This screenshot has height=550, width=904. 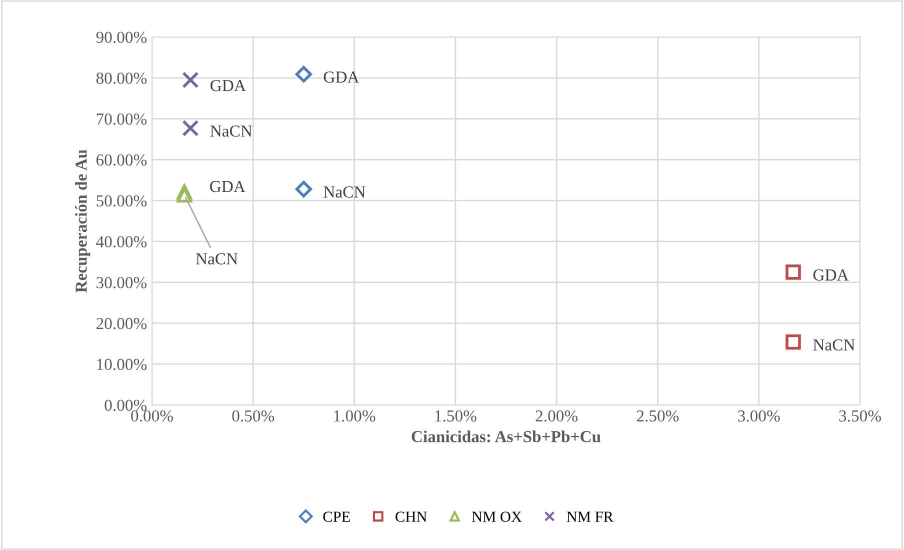 What do you see at coordinates (125, 406) in the screenshot?
I see `y-tick-label: 0.00%` at bounding box center [125, 406].